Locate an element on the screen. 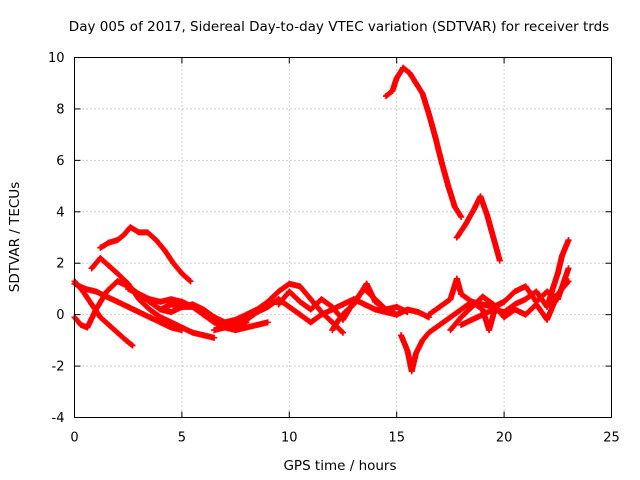  y-tick-label: 10 is located at coordinates (56, 58).